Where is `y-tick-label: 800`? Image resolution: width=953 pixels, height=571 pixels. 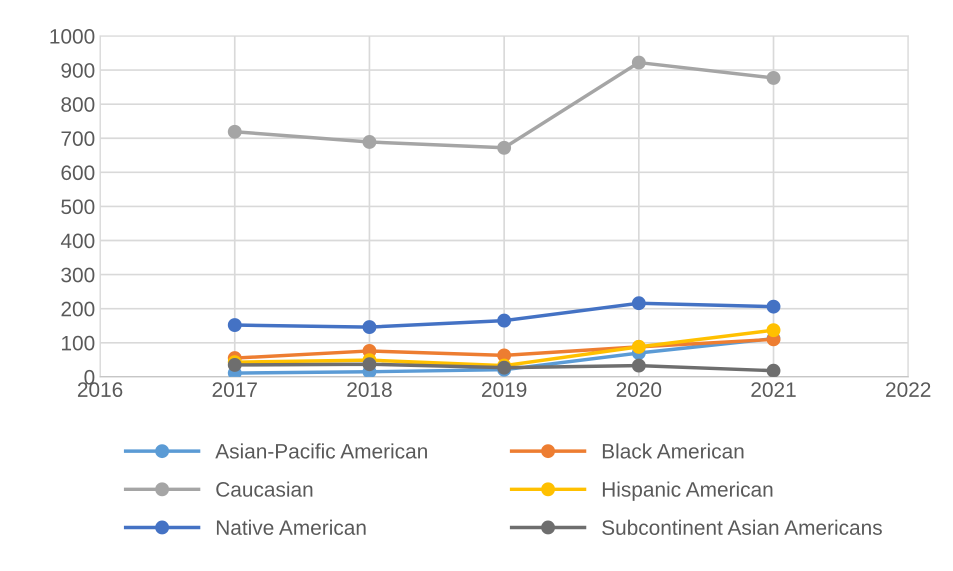 y-tick-label: 800 is located at coordinates (77, 104).